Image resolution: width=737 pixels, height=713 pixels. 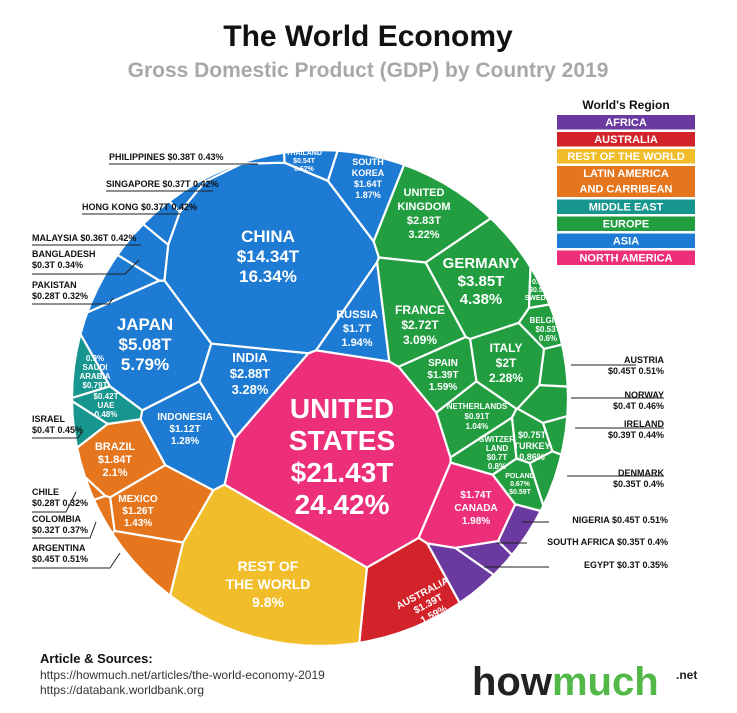 I want to click on sources-heading: Article & Sources:, so click(x=96, y=658).